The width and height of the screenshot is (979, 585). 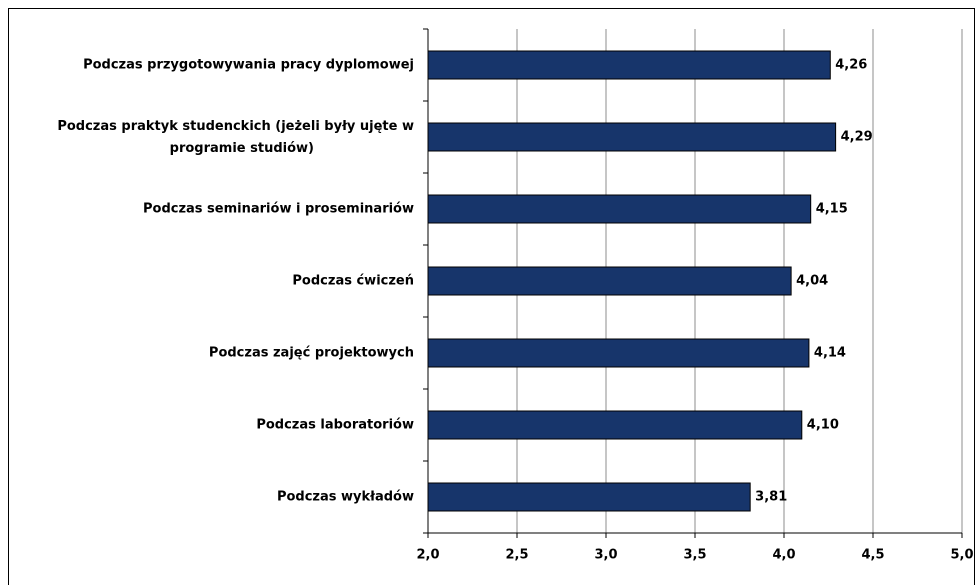 I want to click on data-label: 4,15, so click(x=832, y=209).